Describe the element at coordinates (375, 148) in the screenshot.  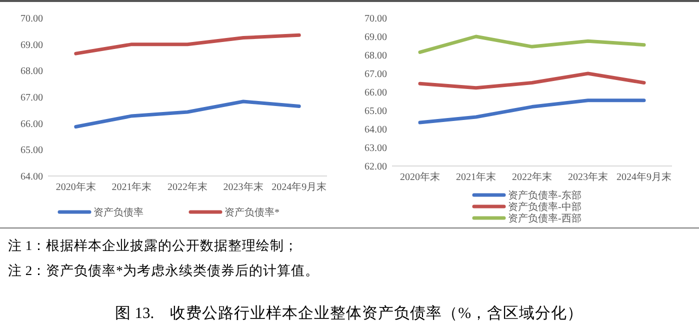
I see `y-tick-label: 63.00` at that location.